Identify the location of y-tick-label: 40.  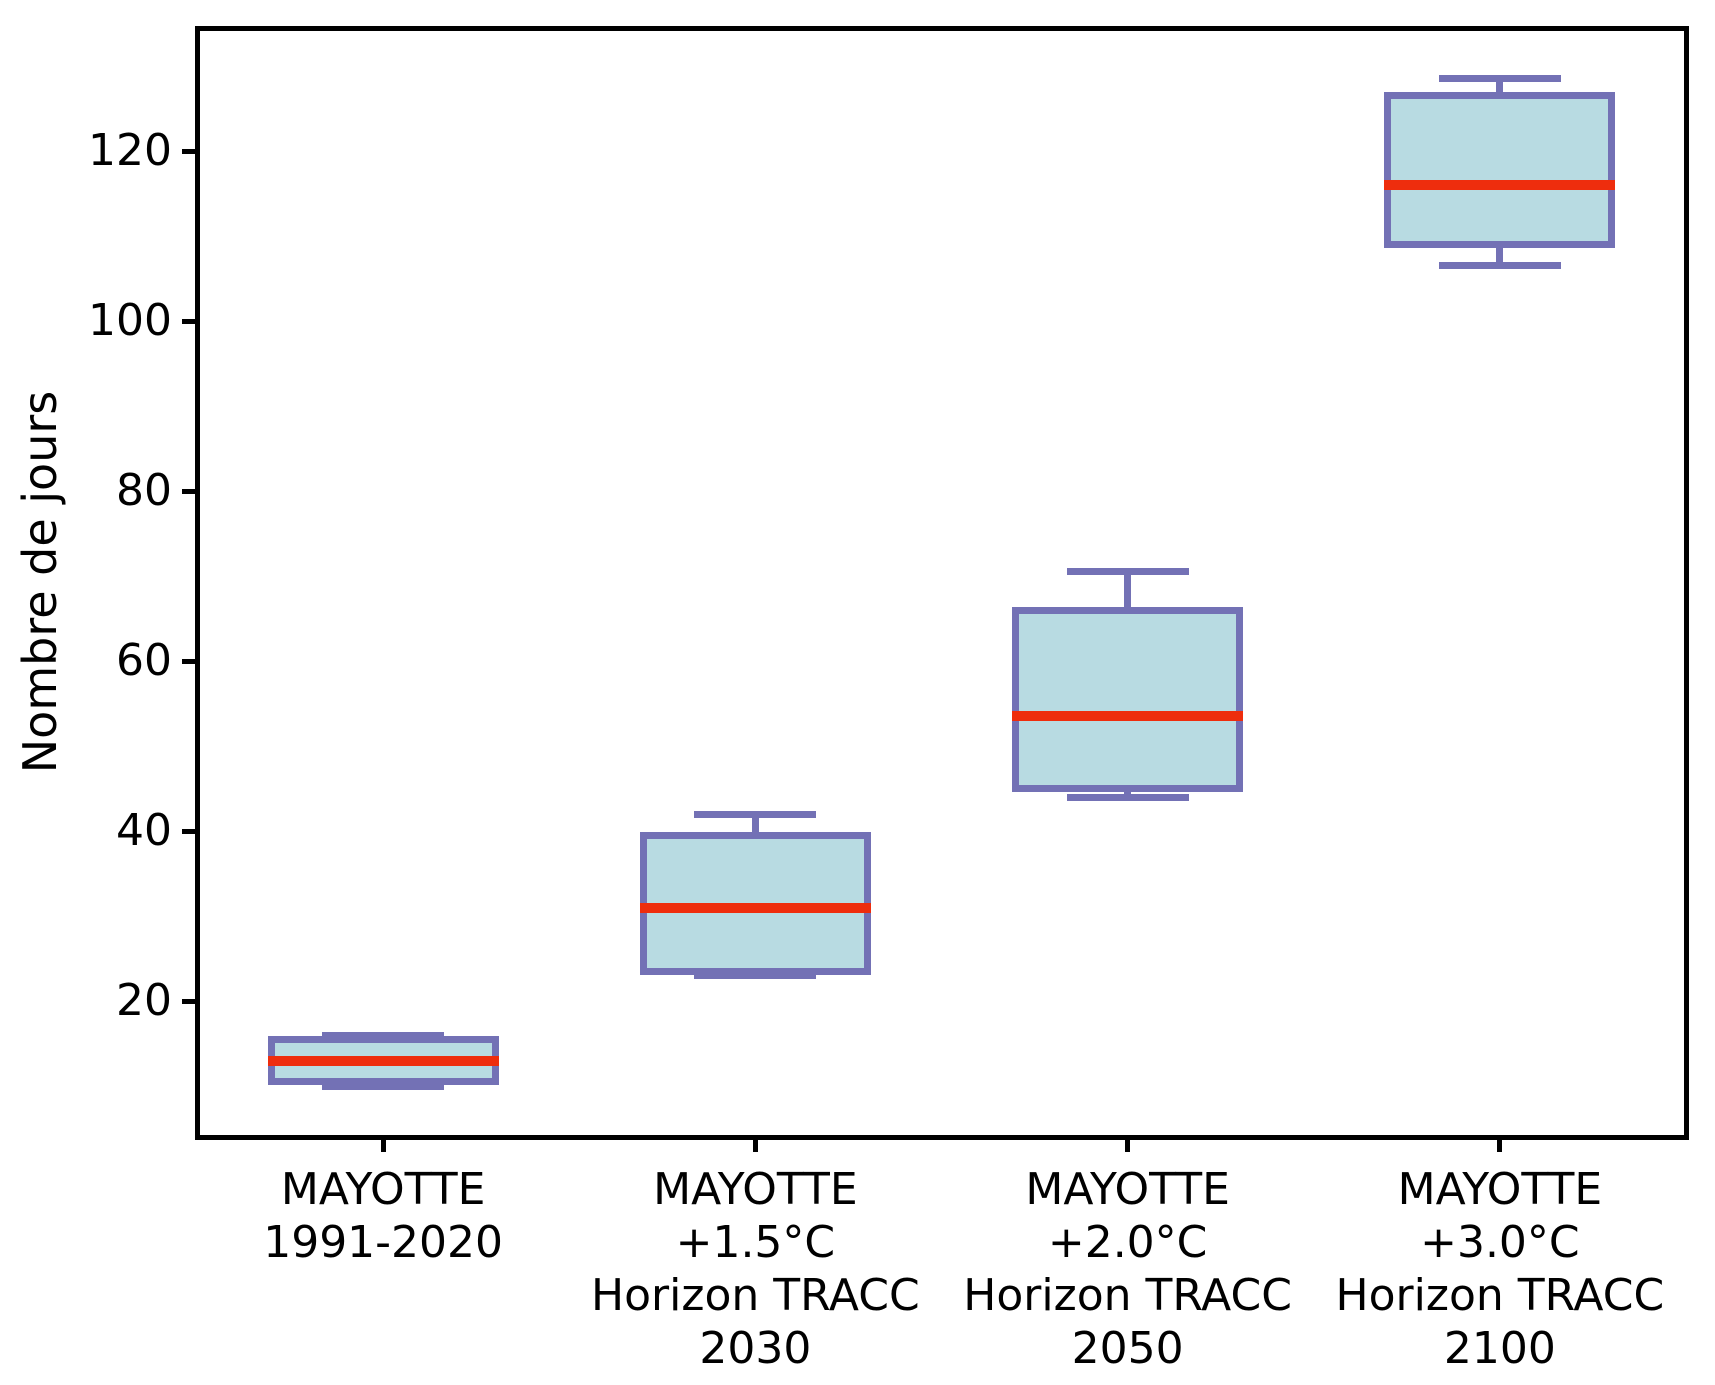
(144, 831).